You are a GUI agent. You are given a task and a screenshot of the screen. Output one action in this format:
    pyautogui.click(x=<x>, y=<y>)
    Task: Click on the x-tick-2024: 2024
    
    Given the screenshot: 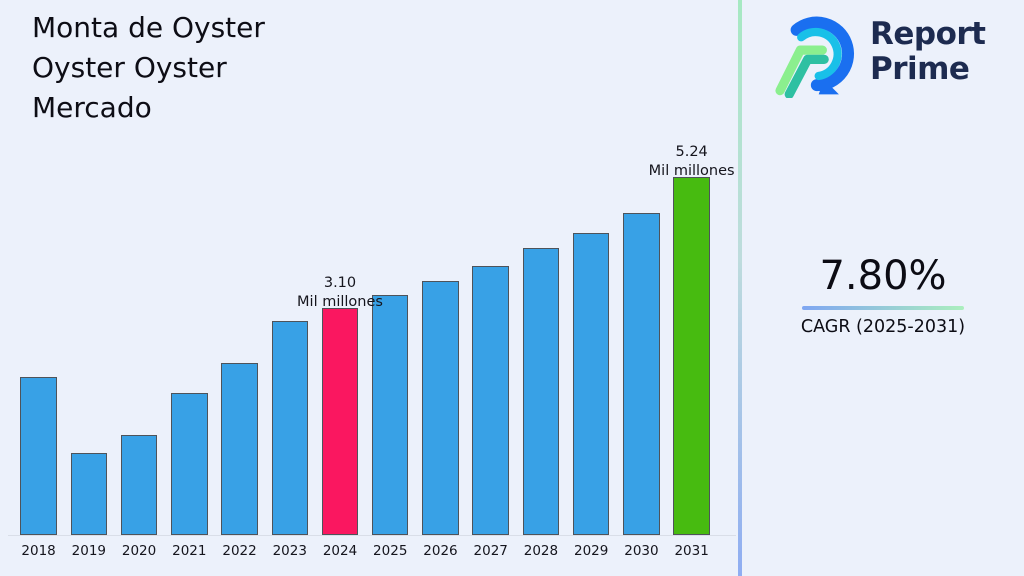 What is the action you would take?
    pyautogui.click(x=340, y=551)
    